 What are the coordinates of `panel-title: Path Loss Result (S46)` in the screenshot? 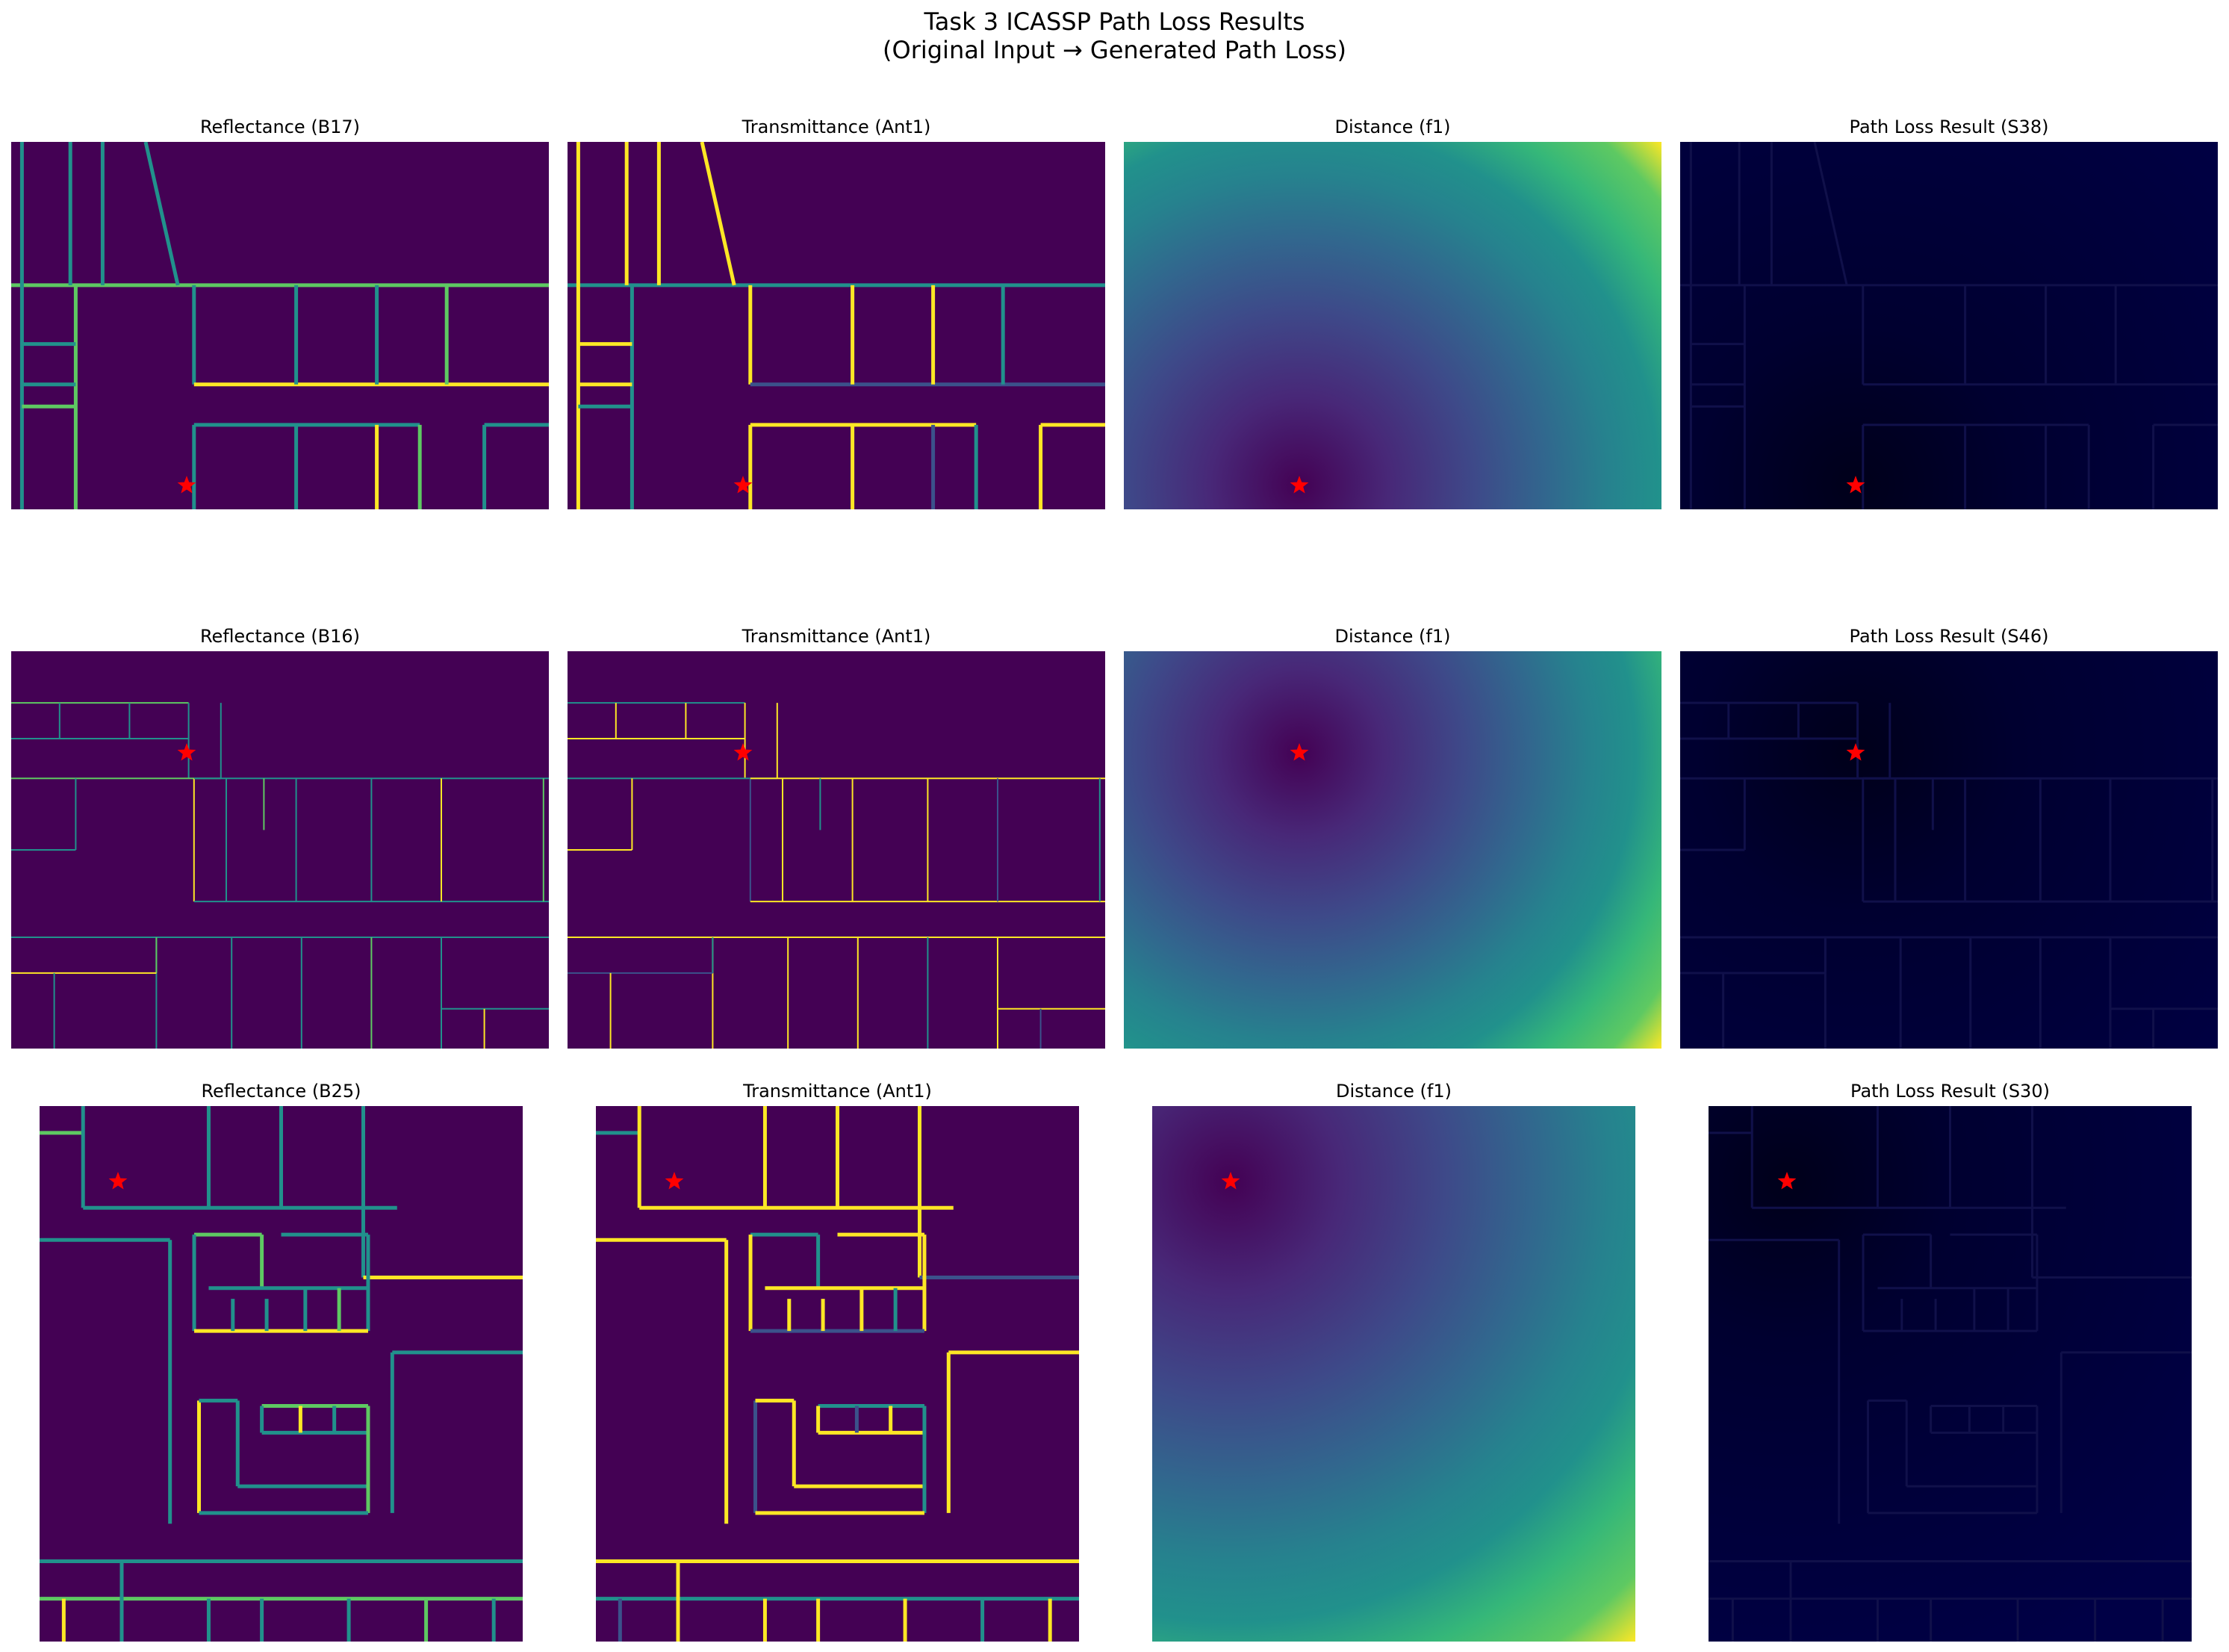 It's located at (1949, 636).